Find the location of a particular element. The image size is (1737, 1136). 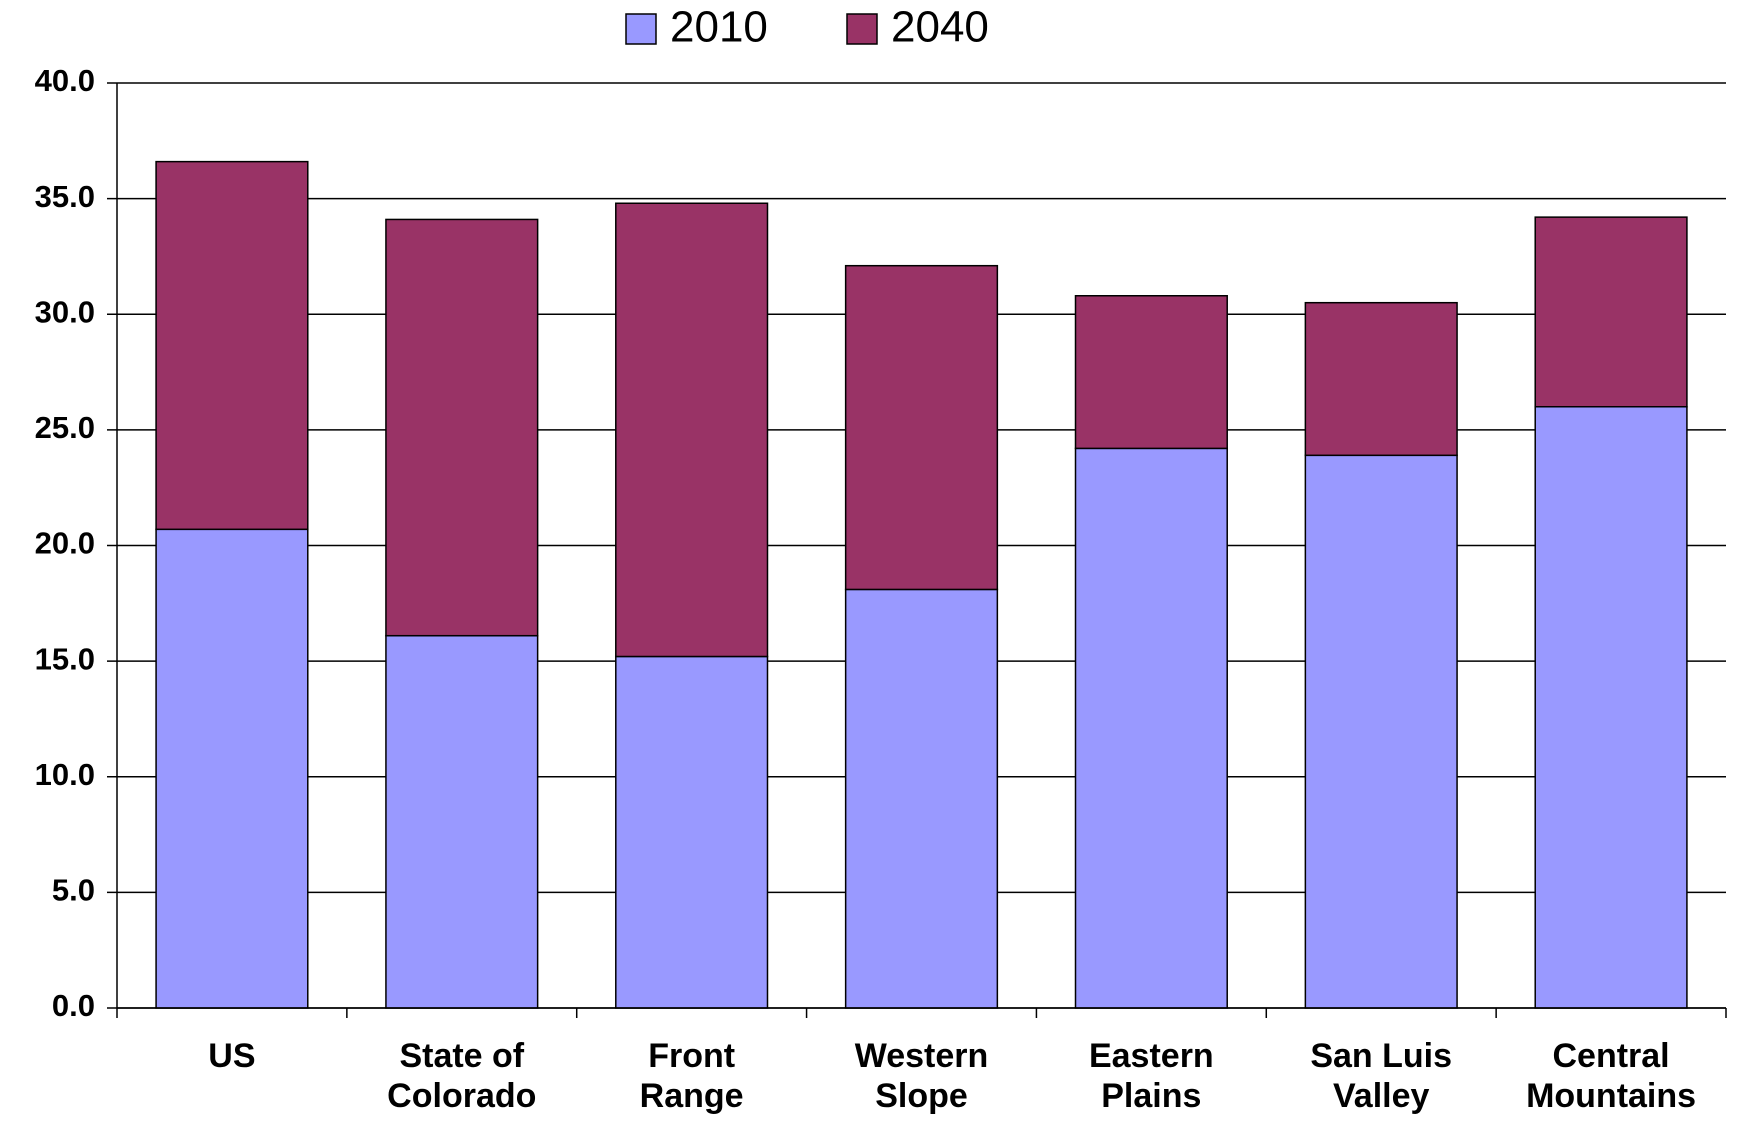

y-tick-label: 5.0 is located at coordinates (73, 890).